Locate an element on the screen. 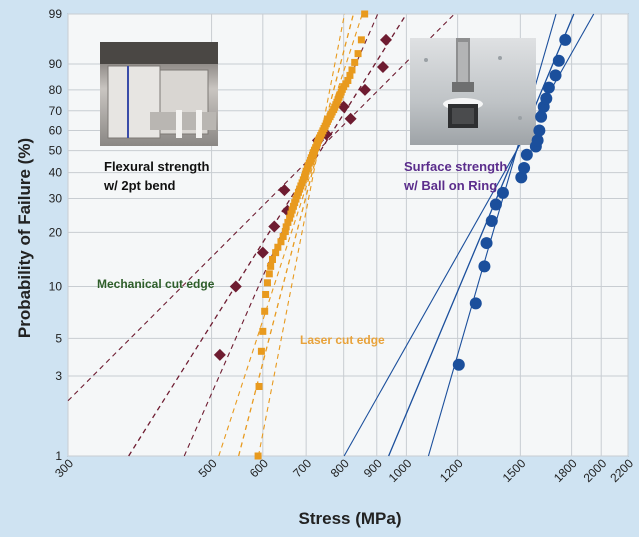  y-tick-label: 90 is located at coordinates (56, 64).